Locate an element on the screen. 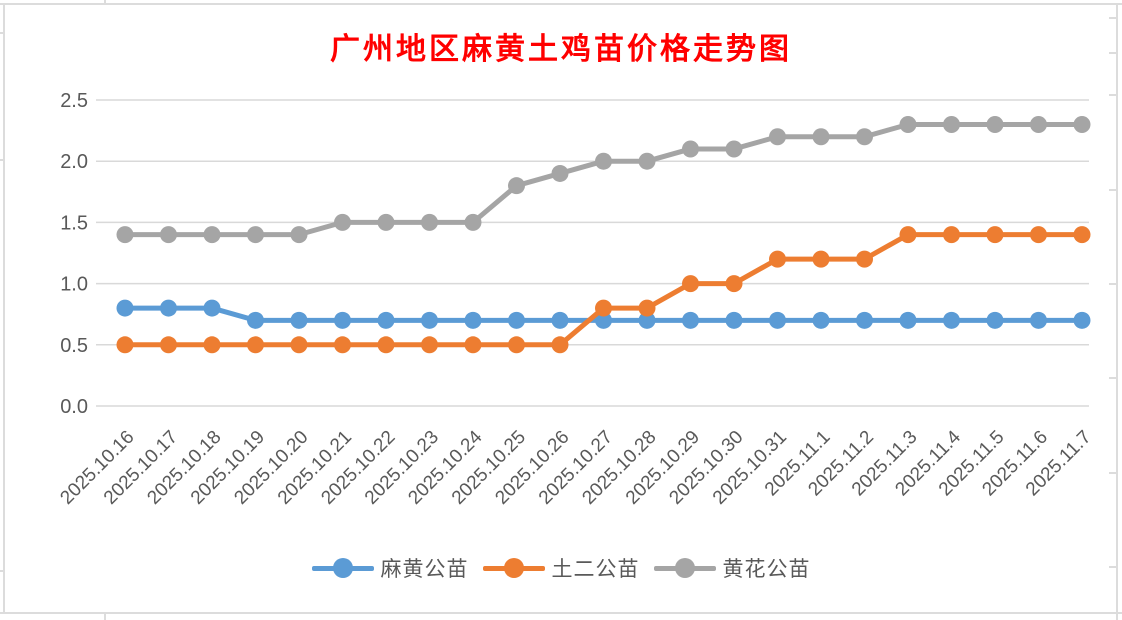 This screenshot has height=620, width=1122. legend-item-series3: 黄花公苗 is located at coordinates (732, 568).